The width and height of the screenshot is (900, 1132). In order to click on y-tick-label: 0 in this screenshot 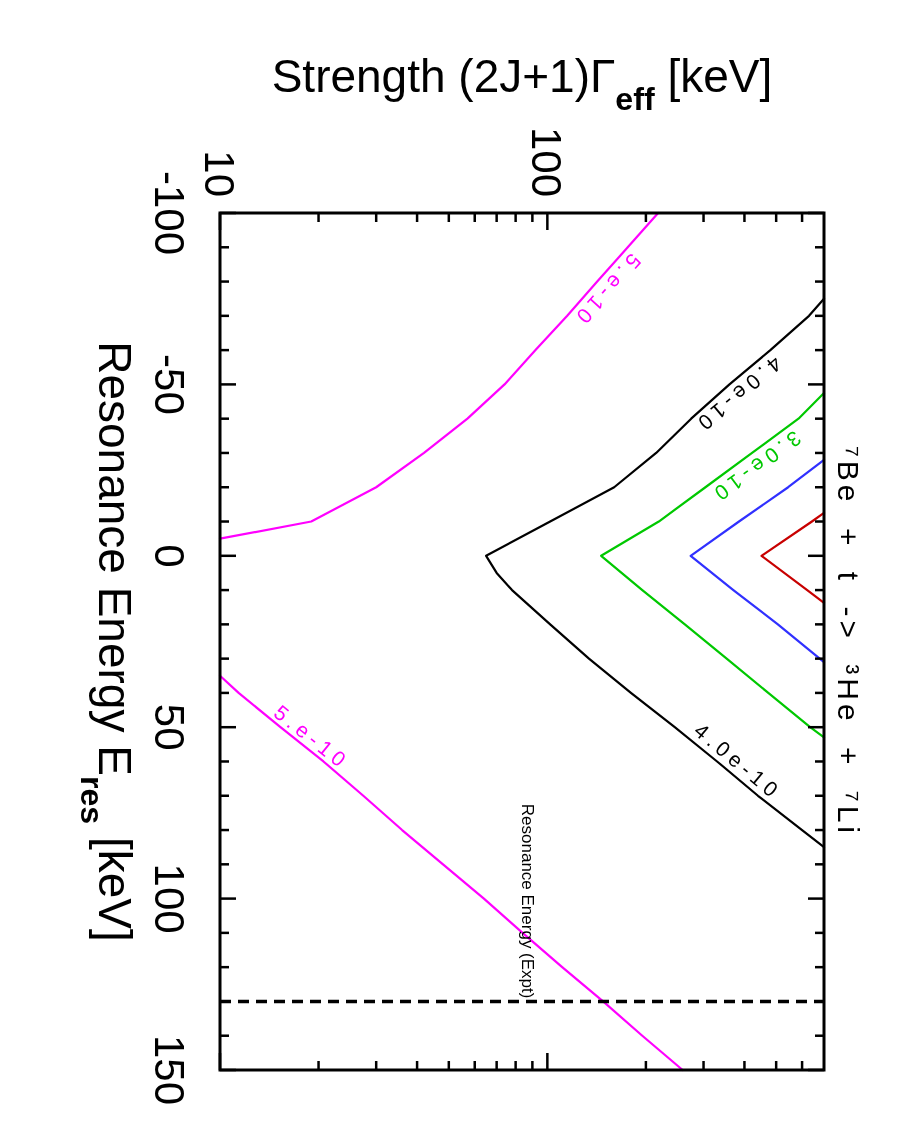, I will do `click(169, 556)`.